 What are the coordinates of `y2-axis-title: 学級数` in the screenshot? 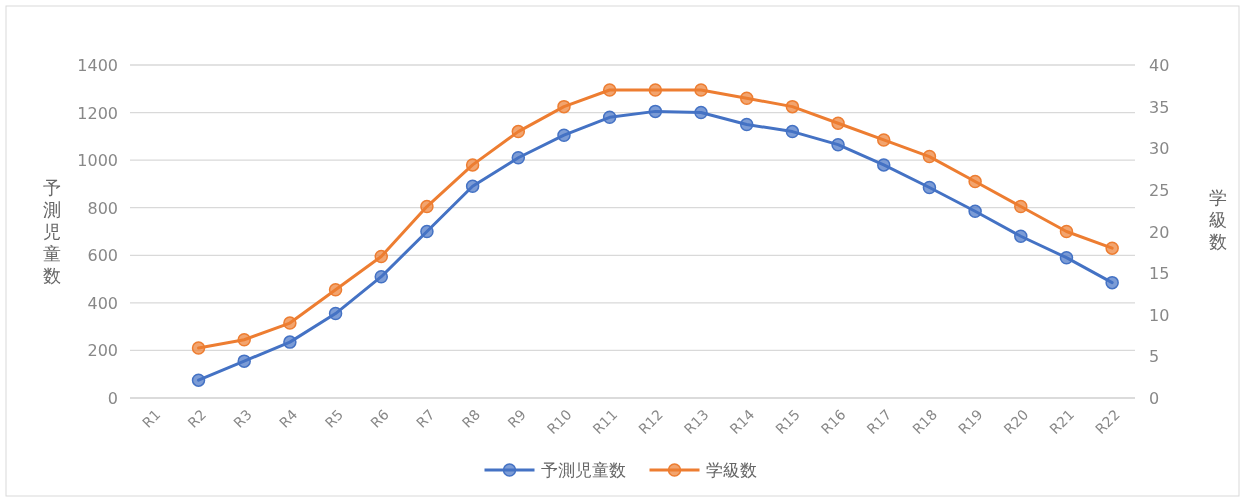 It's located at (1218, 219).